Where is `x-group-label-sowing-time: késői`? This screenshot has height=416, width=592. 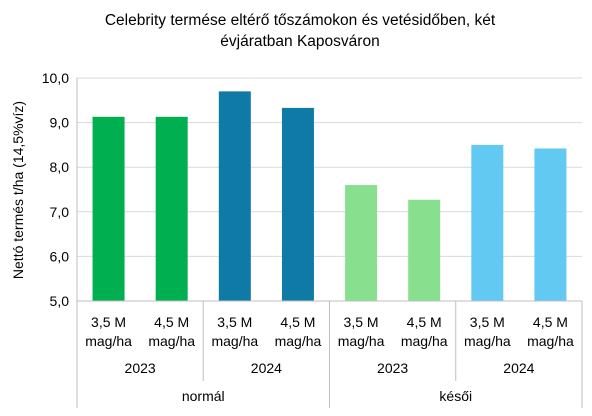 x-group-label-sowing-time: késői is located at coordinates (455, 396).